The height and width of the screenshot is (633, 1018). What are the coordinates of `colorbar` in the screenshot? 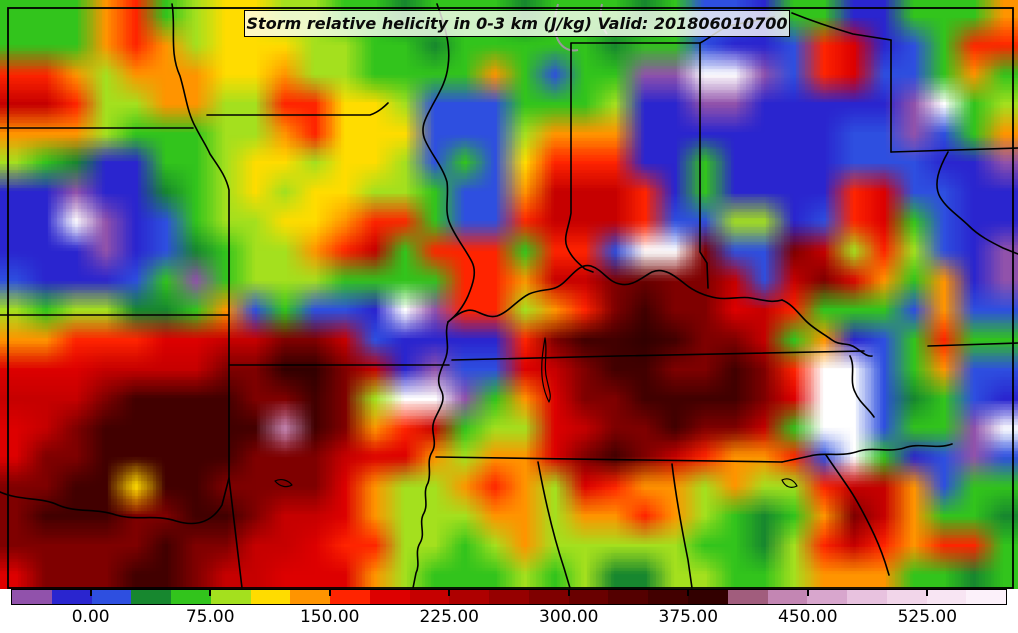 It's located at (509, 597).